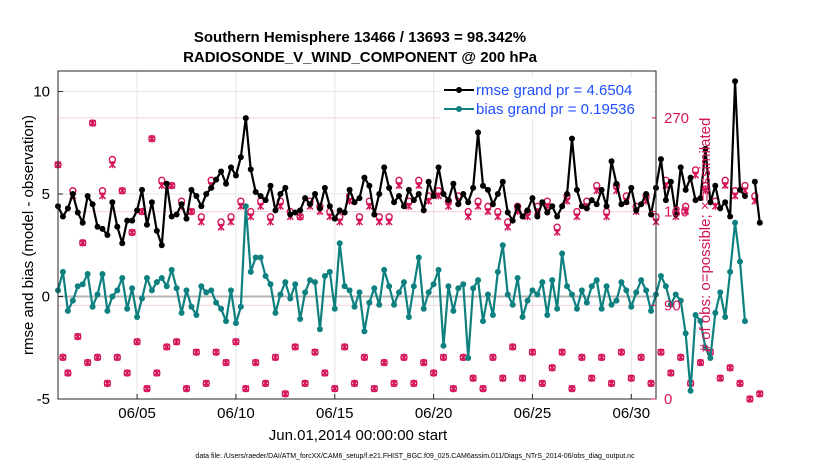  What do you see at coordinates (46, 194) in the screenshot?
I see `y-tick-label: 5` at bounding box center [46, 194].